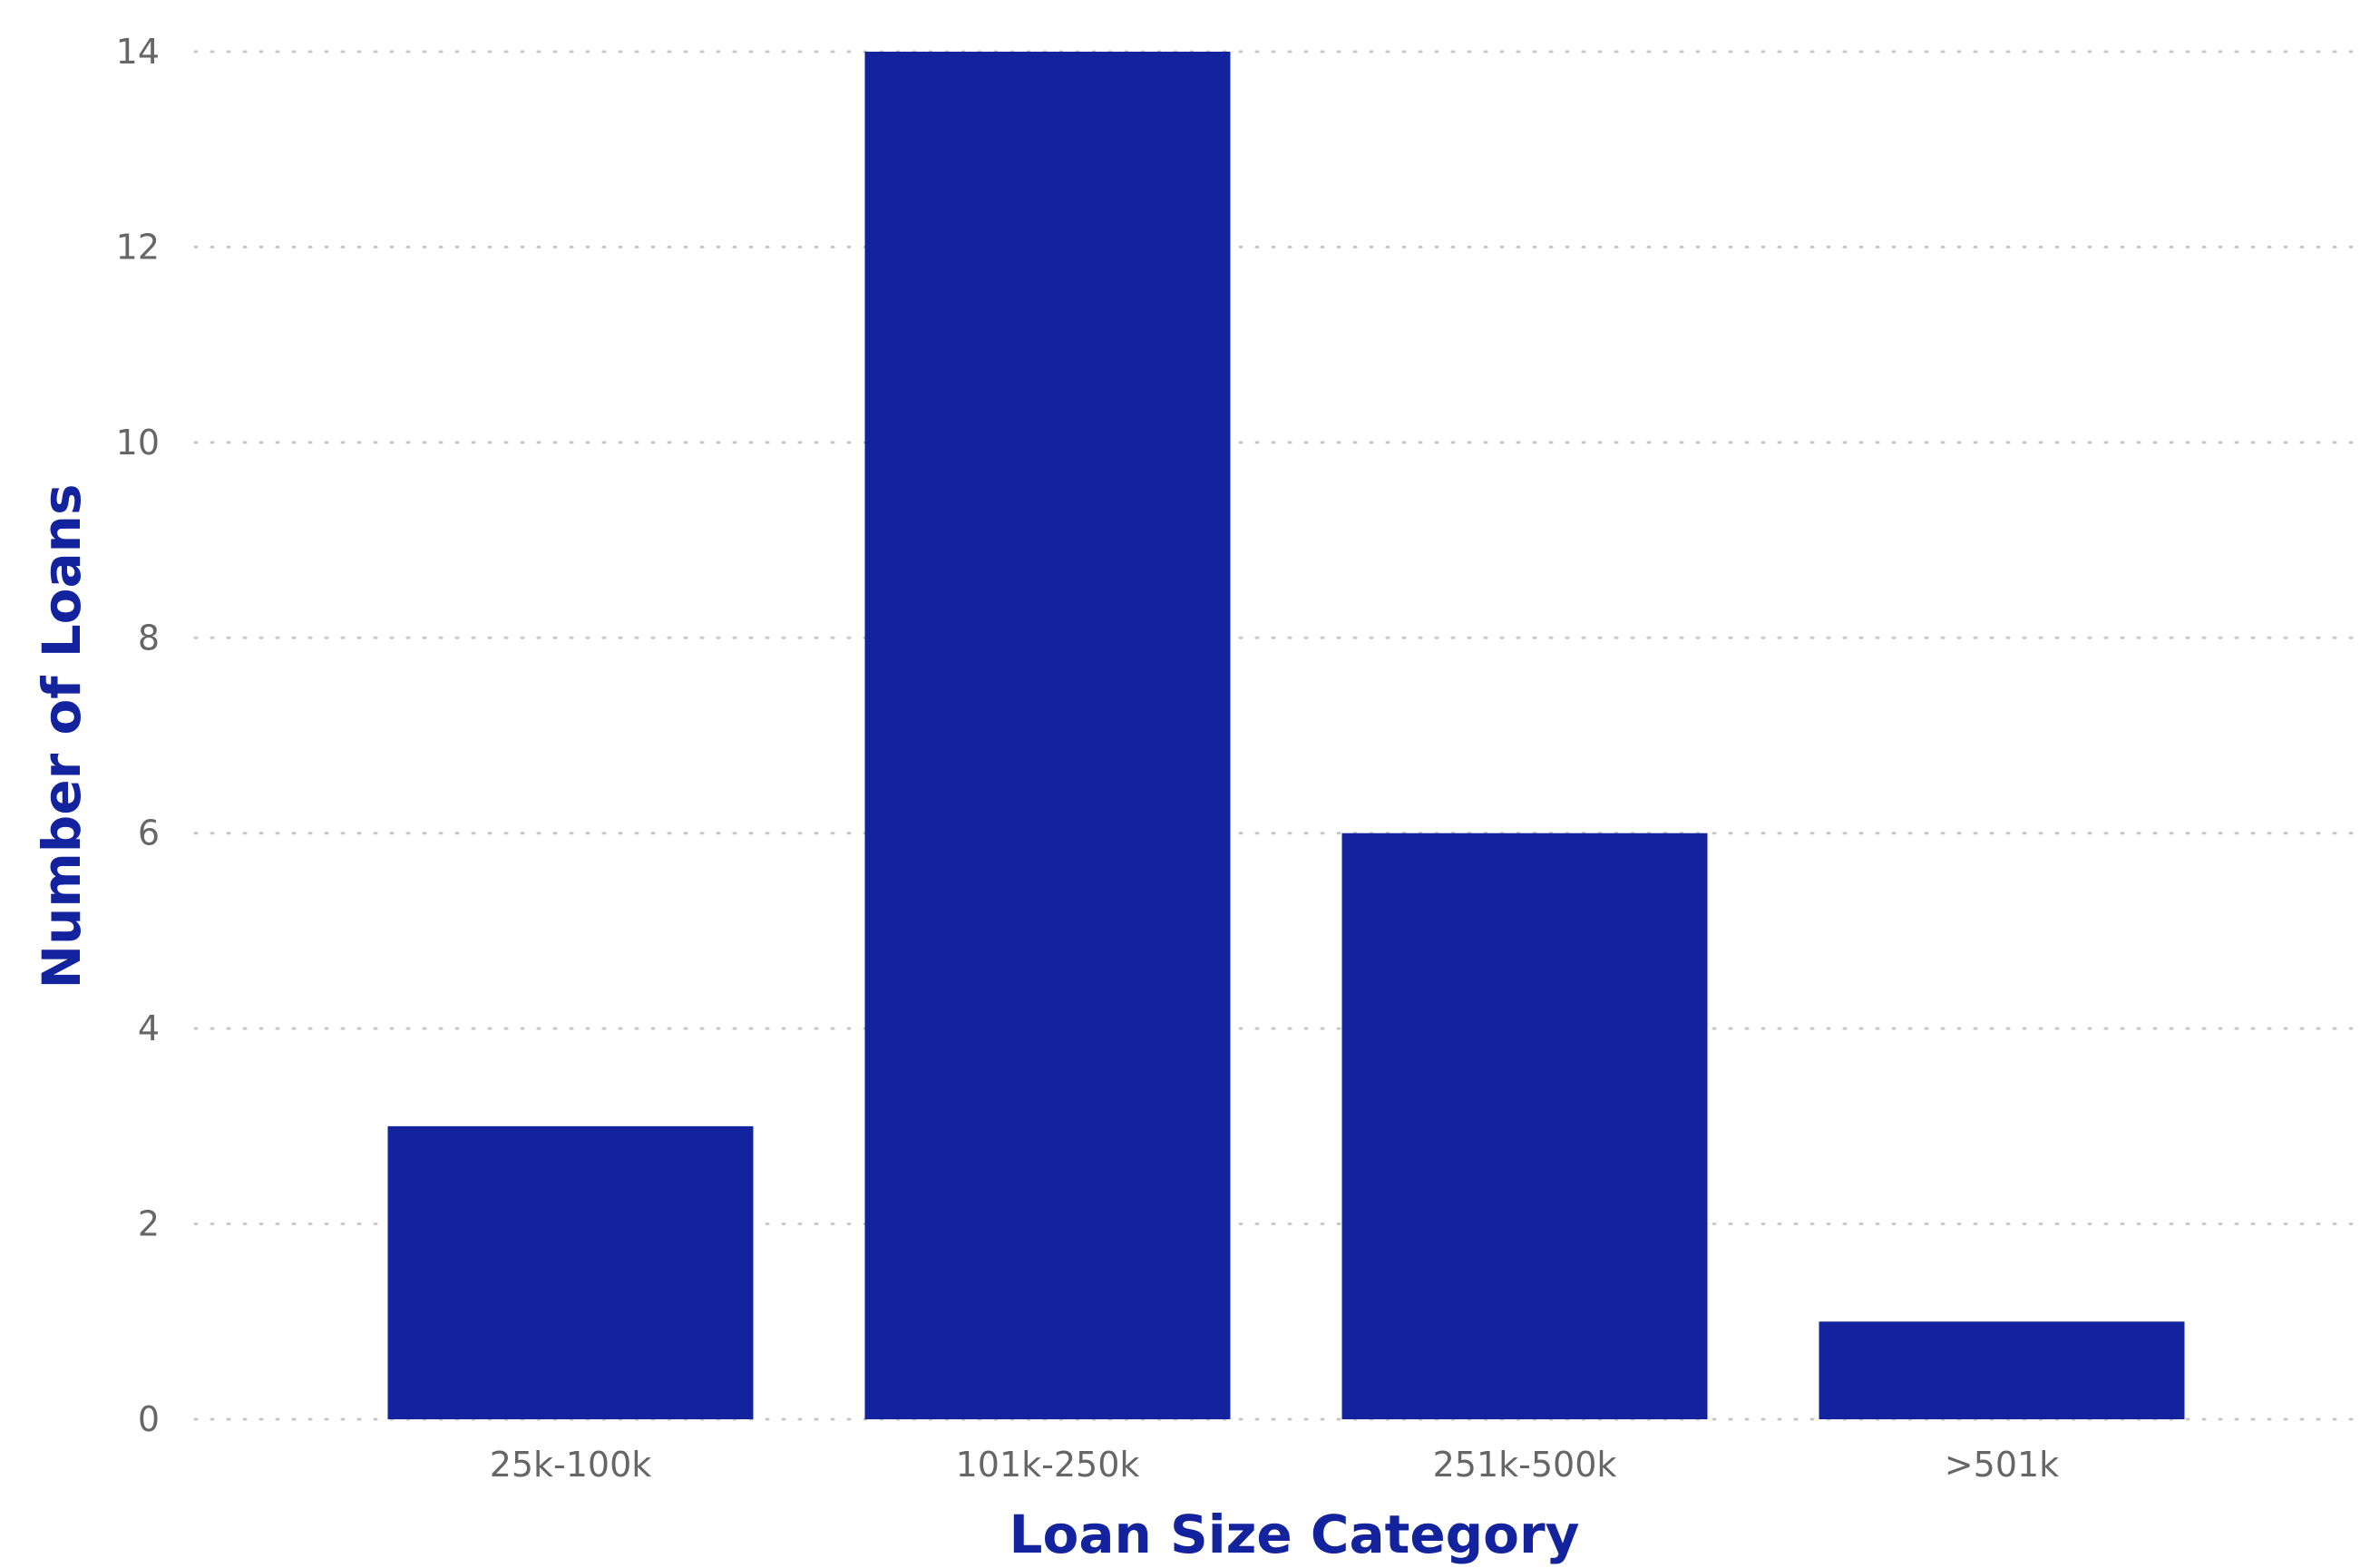 Image resolution: width=2370 pixels, height=1568 pixels. What do you see at coordinates (138, 247) in the screenshot?
I see `y-tick-label: 12` at bounding box center [138, 247].